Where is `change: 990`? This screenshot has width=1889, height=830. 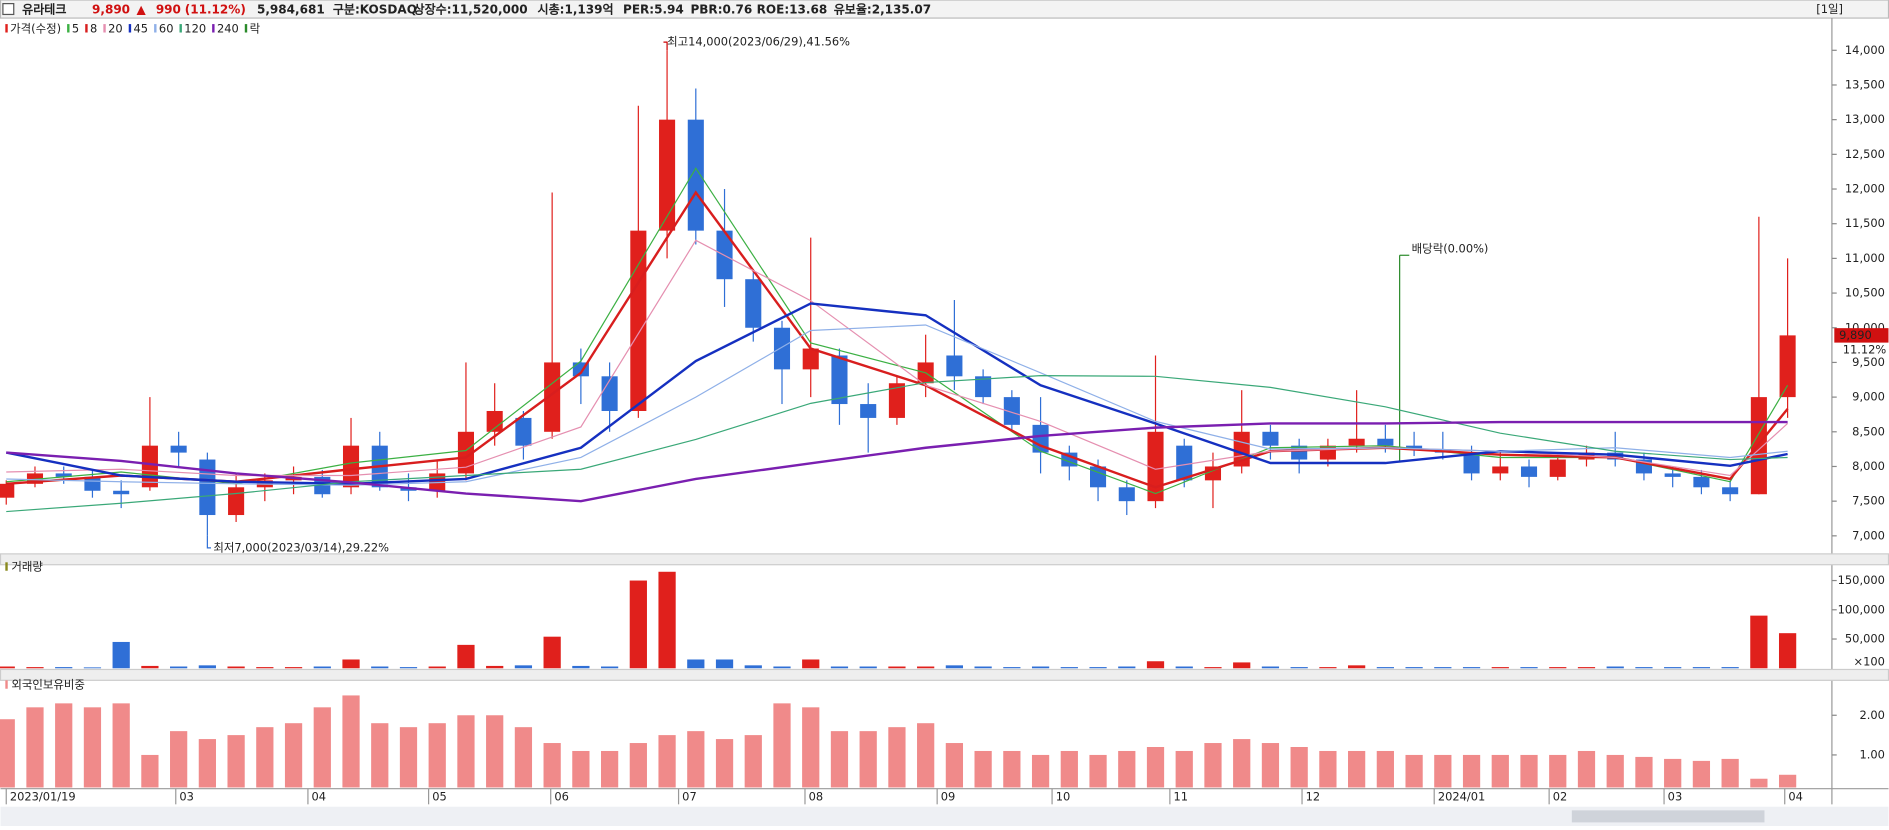 change: 990 is located at coordinates (168, 9).